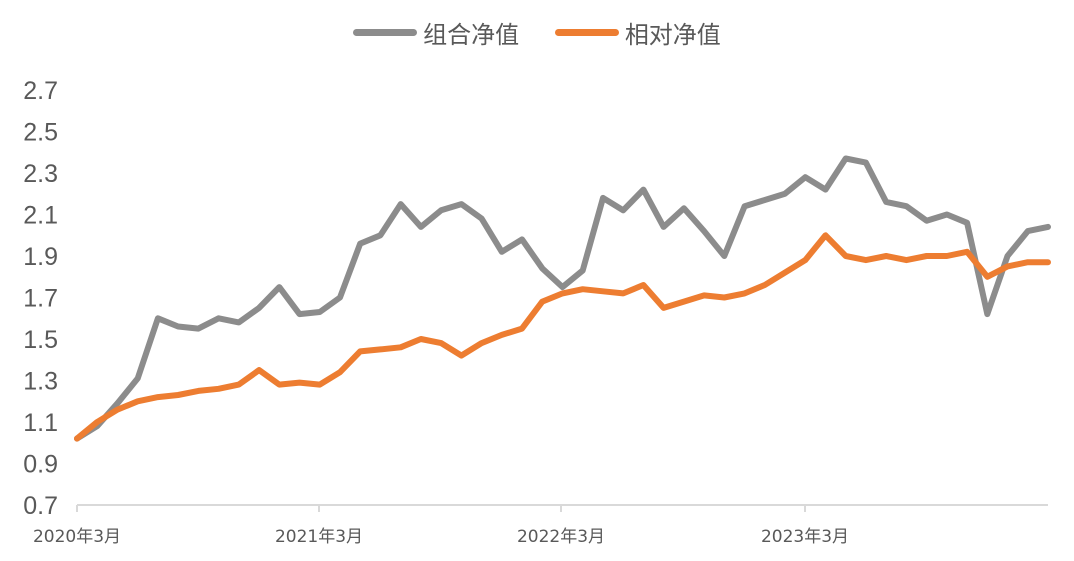  I want to click on legend-swatch-portfolio, so click(385, 32).